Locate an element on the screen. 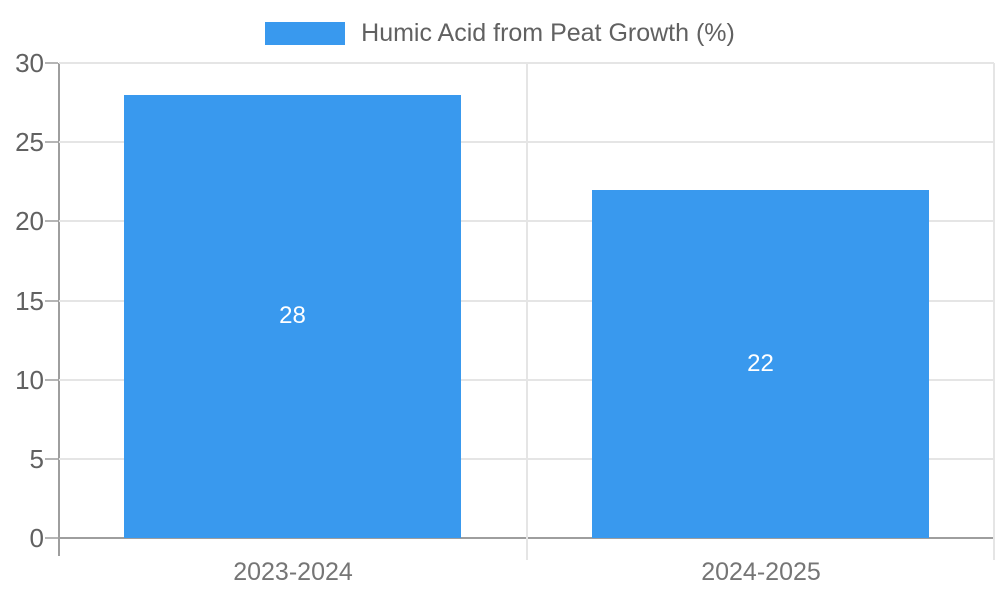 The width and height of the screenshot is (1000, 600). legend-swatch is located at coordinates (305, 33).